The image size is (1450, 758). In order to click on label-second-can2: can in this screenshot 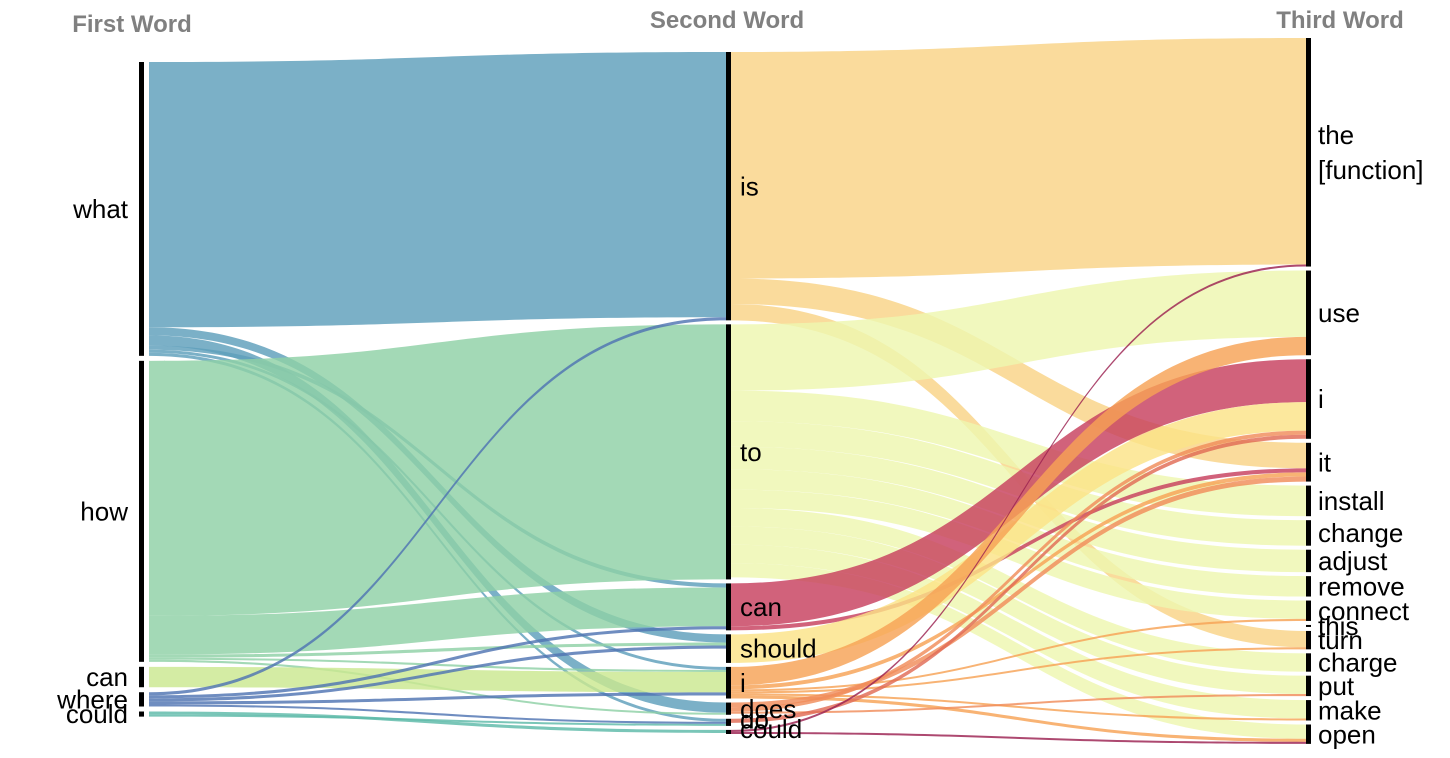, I will do `click(761, 607)`.